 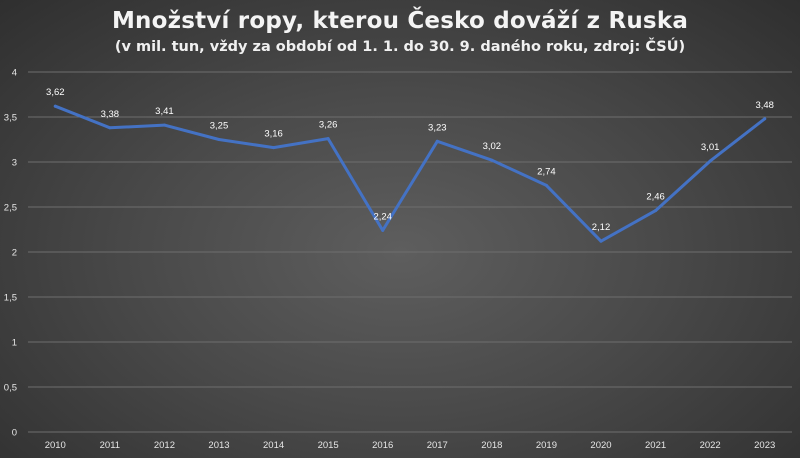 I want to click on data-label: 2,74, so click(x=546, y=171).